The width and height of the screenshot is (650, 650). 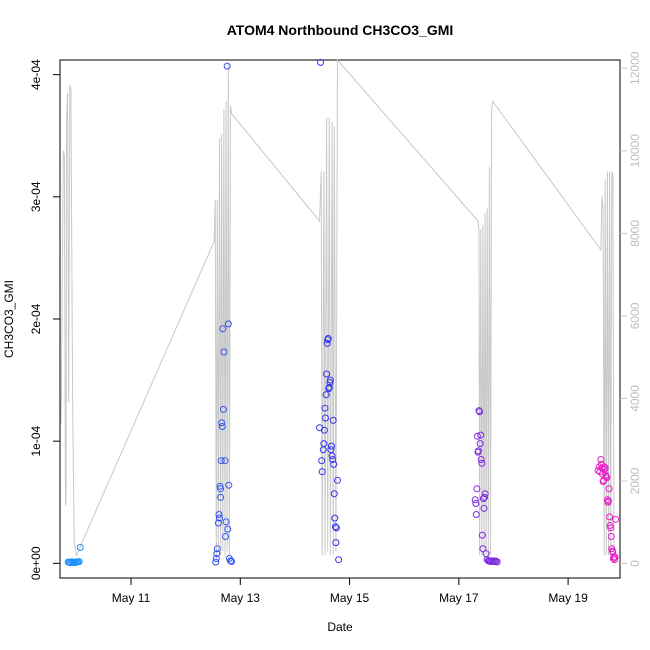 I want to click on x-tick-label: May 13, so click(x=241, y=598).